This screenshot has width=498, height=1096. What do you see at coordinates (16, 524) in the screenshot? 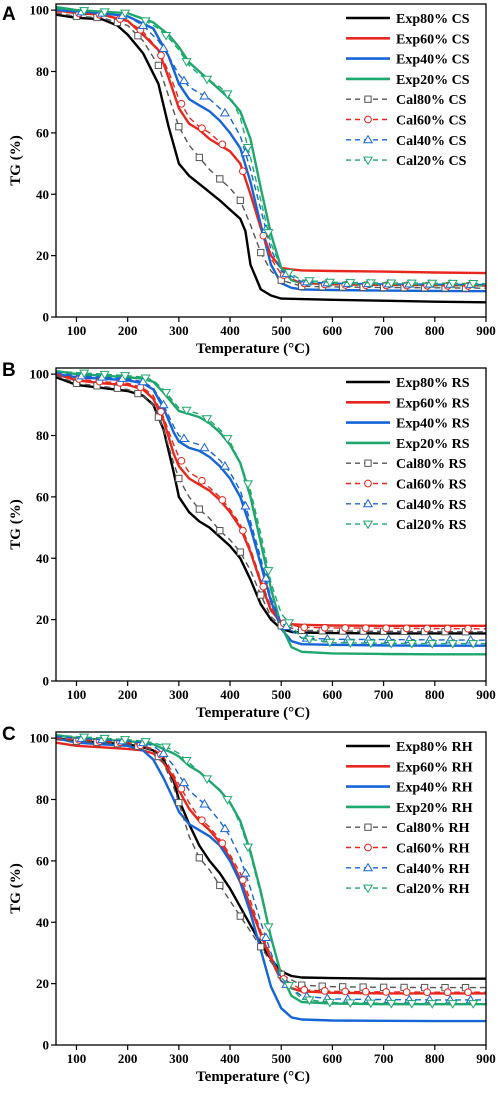
I see `y-axis-title: TG (%)` at bounding box center [16, 524].